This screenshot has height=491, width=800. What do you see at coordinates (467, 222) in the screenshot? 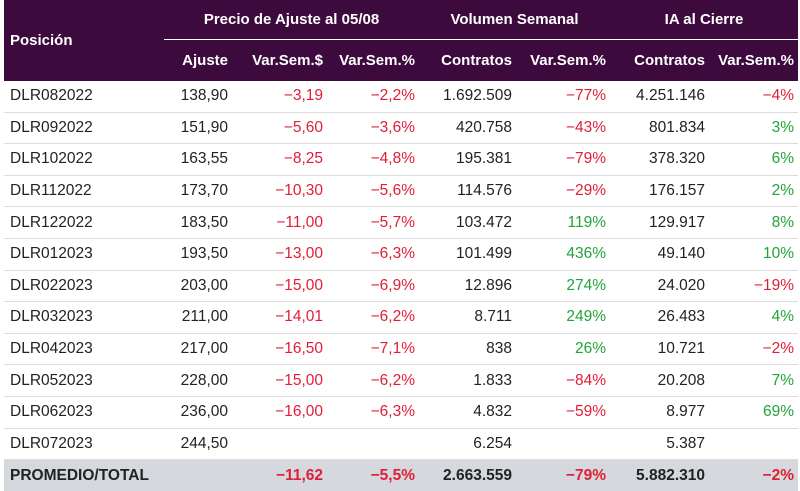
I see `volume-contracts-cell: 103.472` at bounding box center [467, 222].